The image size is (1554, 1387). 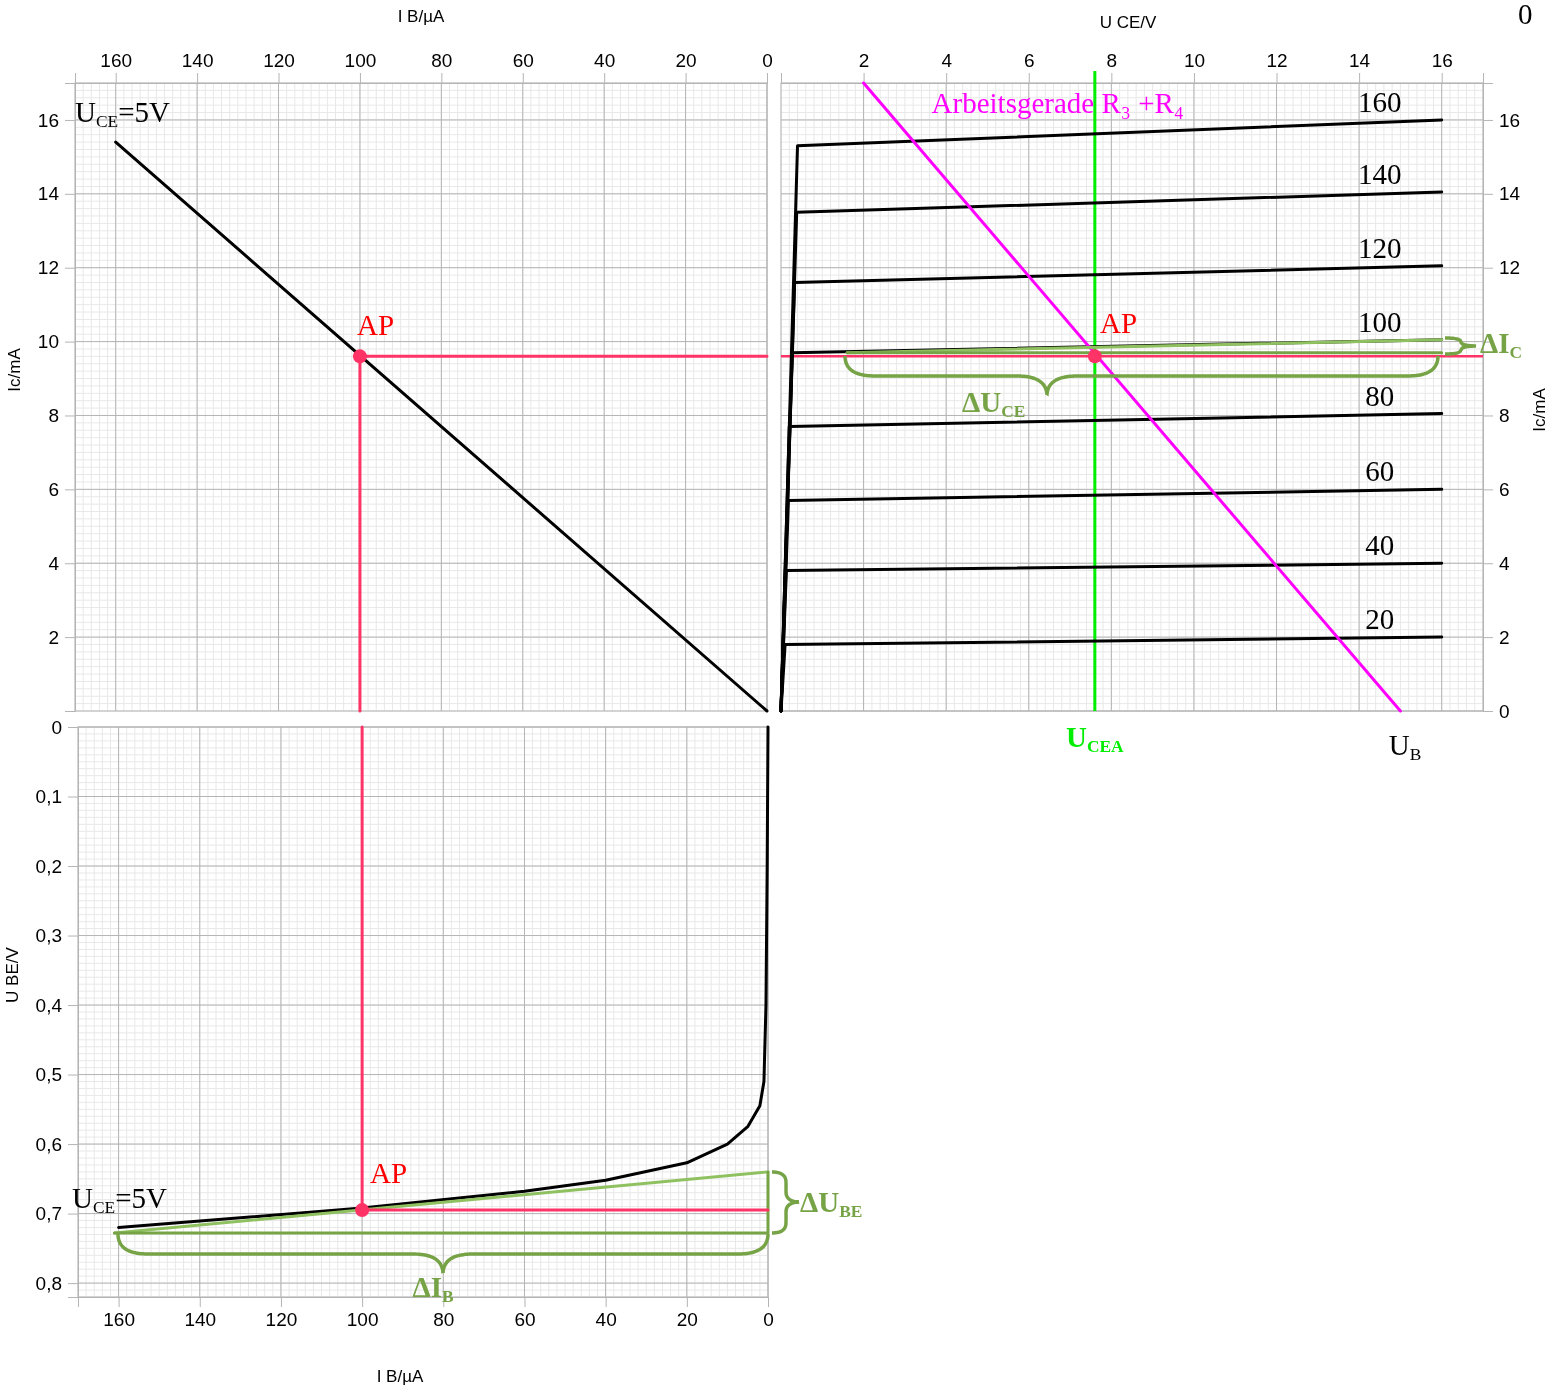 What do you see at coordinates (1379, 321) in the screenshot?
I see `series-label: 100` at bounding box center [1379, 321].